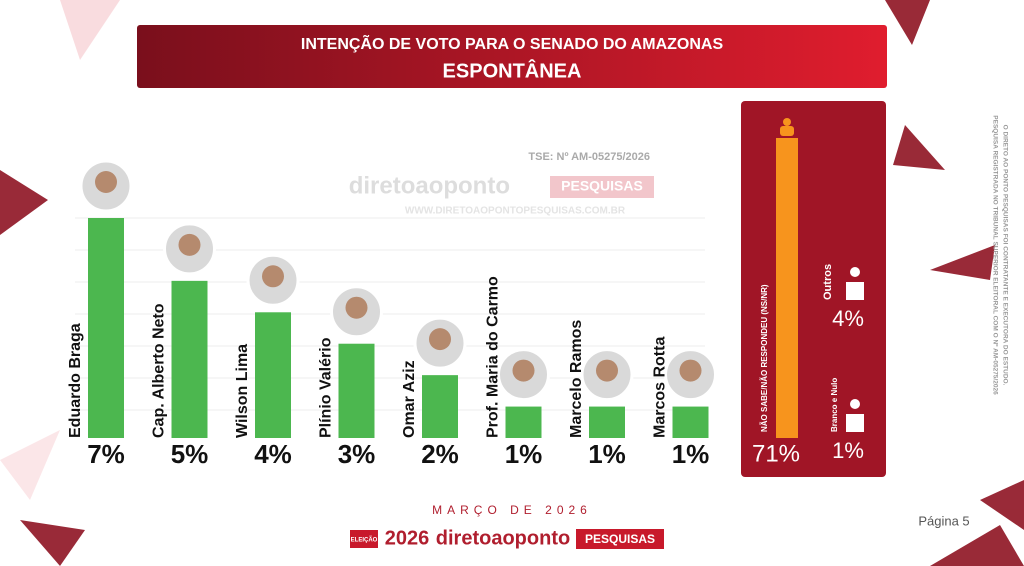 The image size is (1024, 566). I want to click on footer-tag-box, so click(620, 539).